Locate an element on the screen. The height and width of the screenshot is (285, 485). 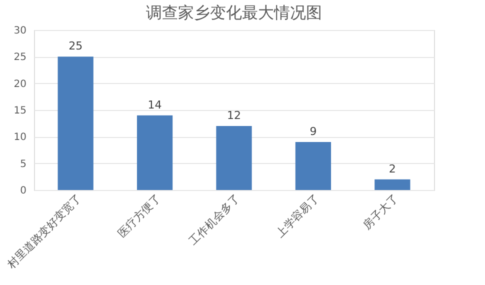
y-tick-label: 0 is located at coordinates (23, 191).